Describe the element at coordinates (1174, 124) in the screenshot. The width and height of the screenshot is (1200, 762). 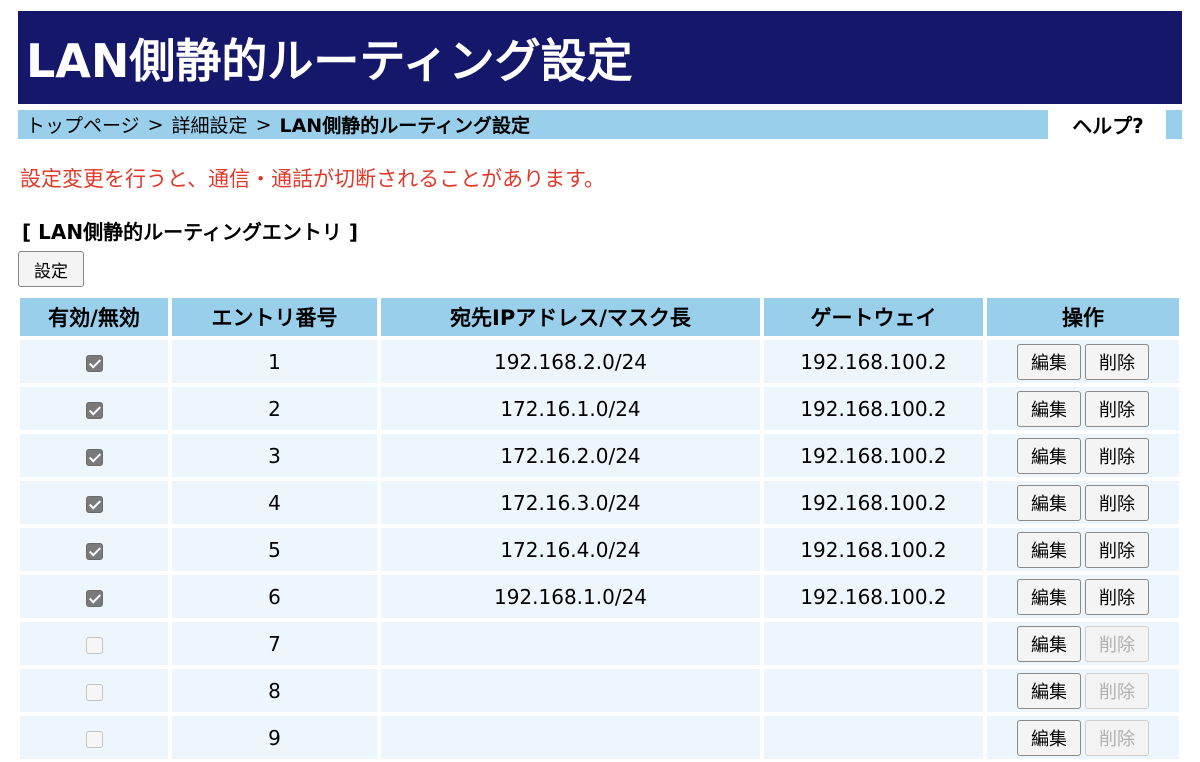
I see `breadcrumb-bar-end` at that location.